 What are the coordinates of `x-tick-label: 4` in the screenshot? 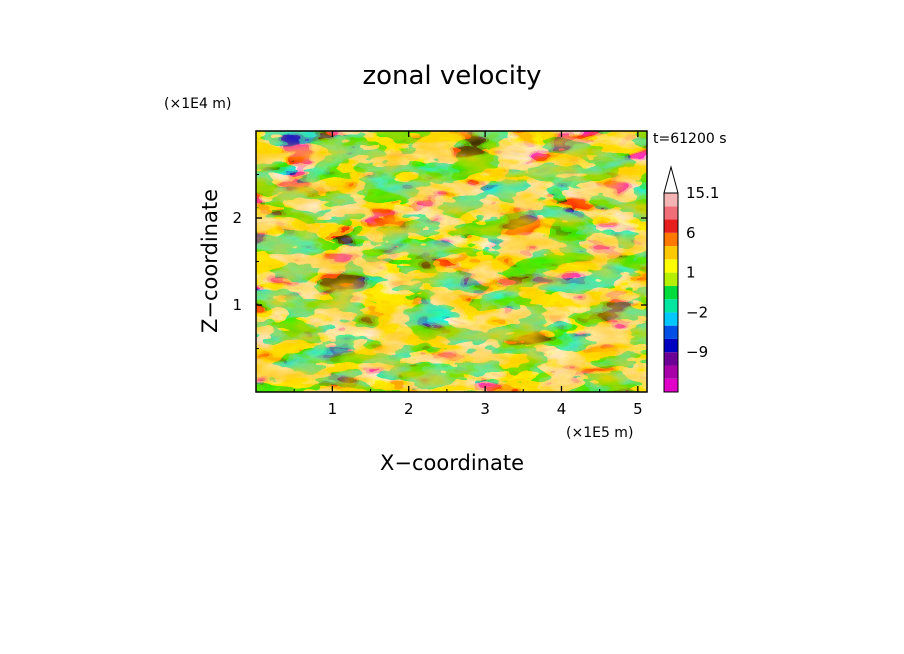 It's located at (562, 409).